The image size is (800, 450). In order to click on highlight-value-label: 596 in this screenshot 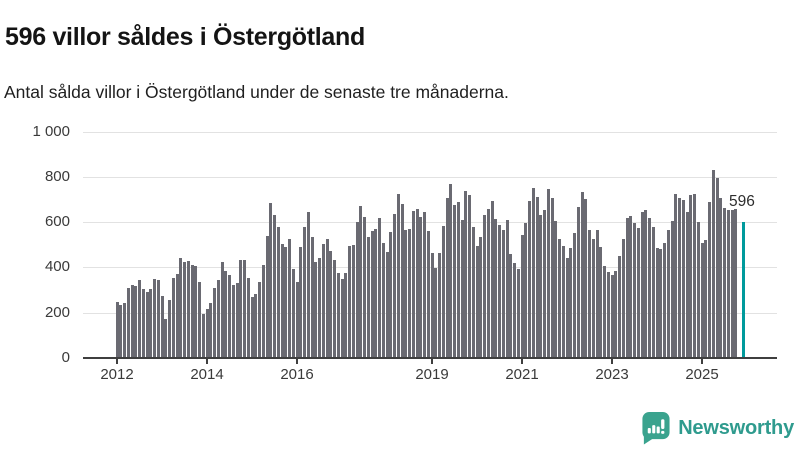, I will do `click(742, 201)`.